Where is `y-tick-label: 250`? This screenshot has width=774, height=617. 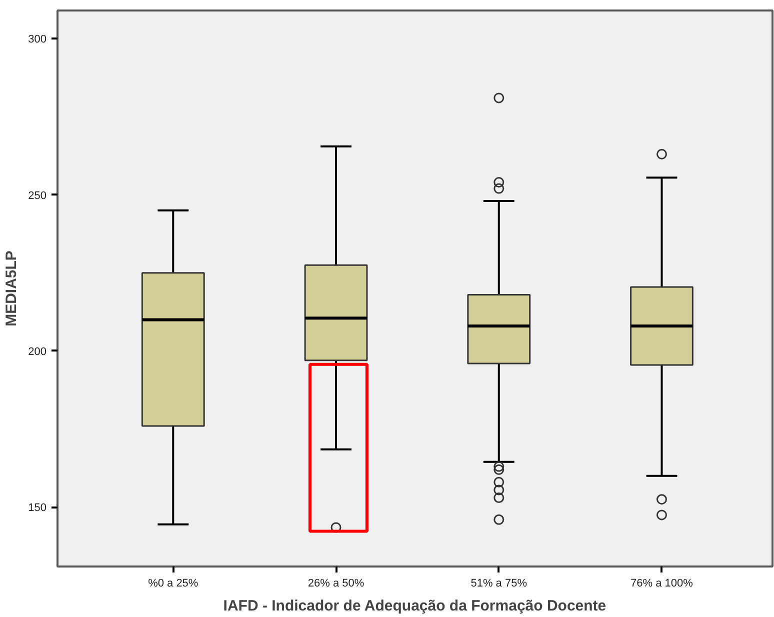 y-tick-label: 250 is located at coordinates (37, 196).